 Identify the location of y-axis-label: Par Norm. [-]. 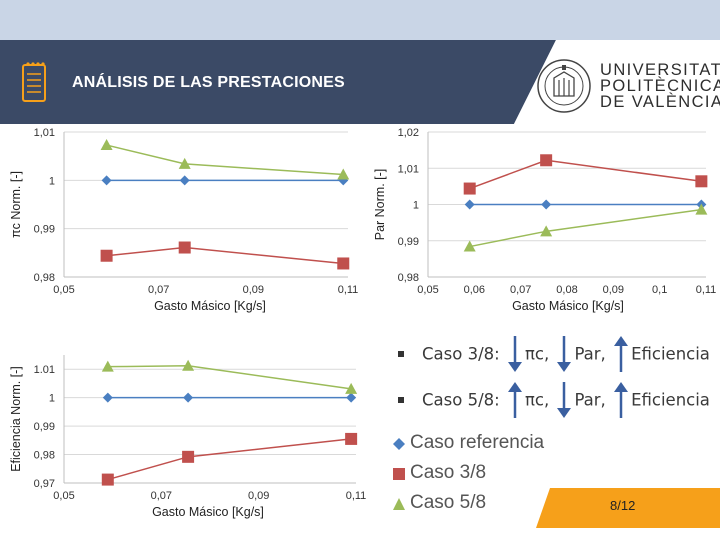
(380, 205).